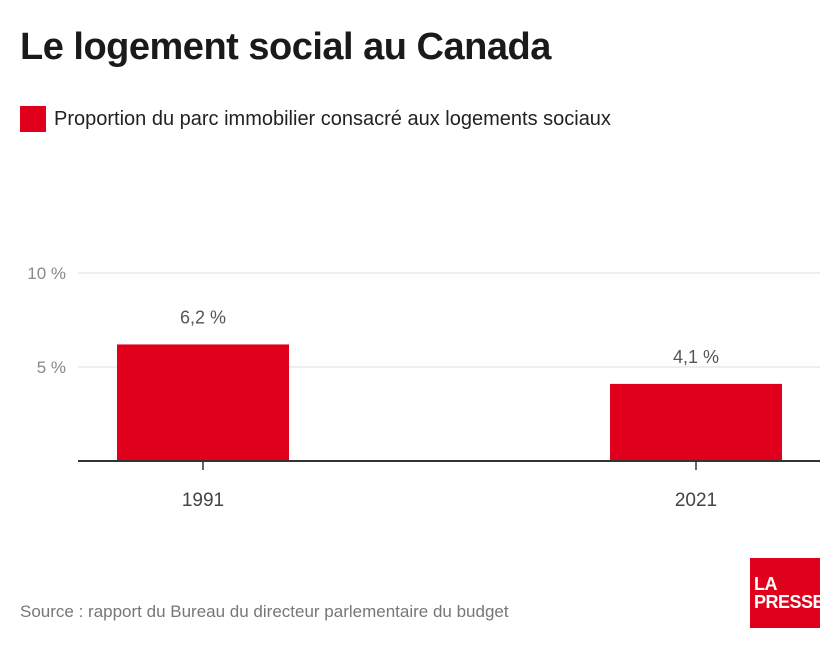 The image size is (840, 650). I want to click on x-tick-label: 1991, so click(203, 500).